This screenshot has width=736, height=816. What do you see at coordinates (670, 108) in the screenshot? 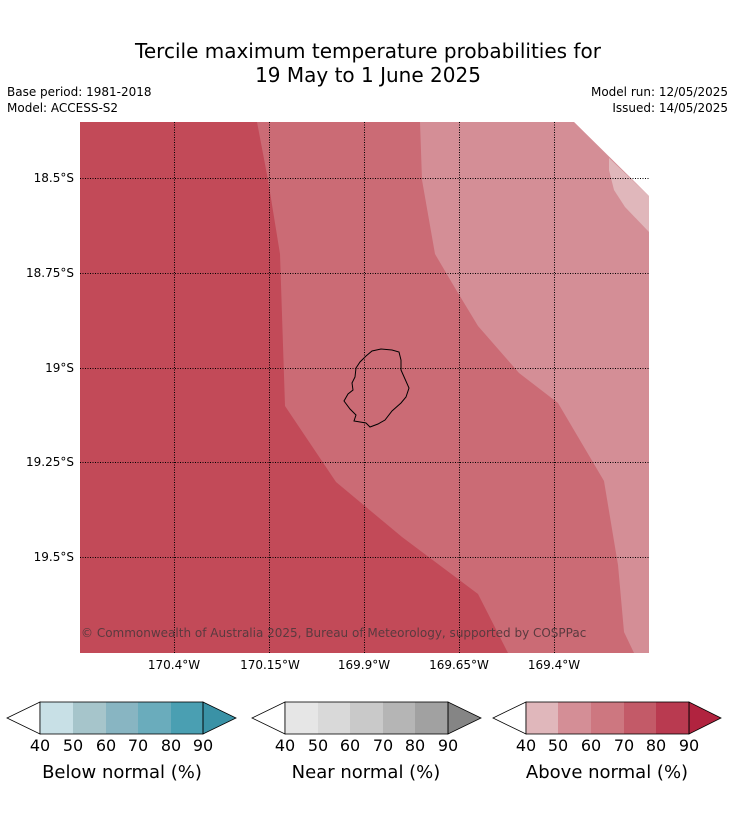
I see `issued-date: Issued: 14/05/2025` at bounding box center [670, 108].